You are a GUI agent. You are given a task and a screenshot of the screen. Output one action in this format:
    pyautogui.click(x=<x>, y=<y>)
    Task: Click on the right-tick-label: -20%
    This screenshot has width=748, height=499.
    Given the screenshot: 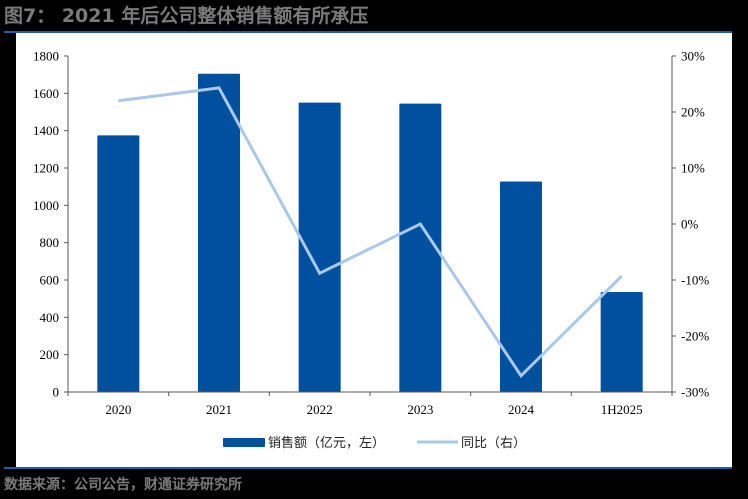 What is the action you would take?
    pyautogui.click(x=695, y=336)
    